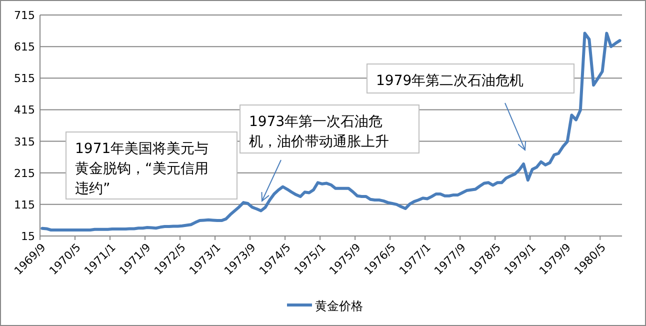  I want to click on y-tick-label: 615, so click(24, 47).